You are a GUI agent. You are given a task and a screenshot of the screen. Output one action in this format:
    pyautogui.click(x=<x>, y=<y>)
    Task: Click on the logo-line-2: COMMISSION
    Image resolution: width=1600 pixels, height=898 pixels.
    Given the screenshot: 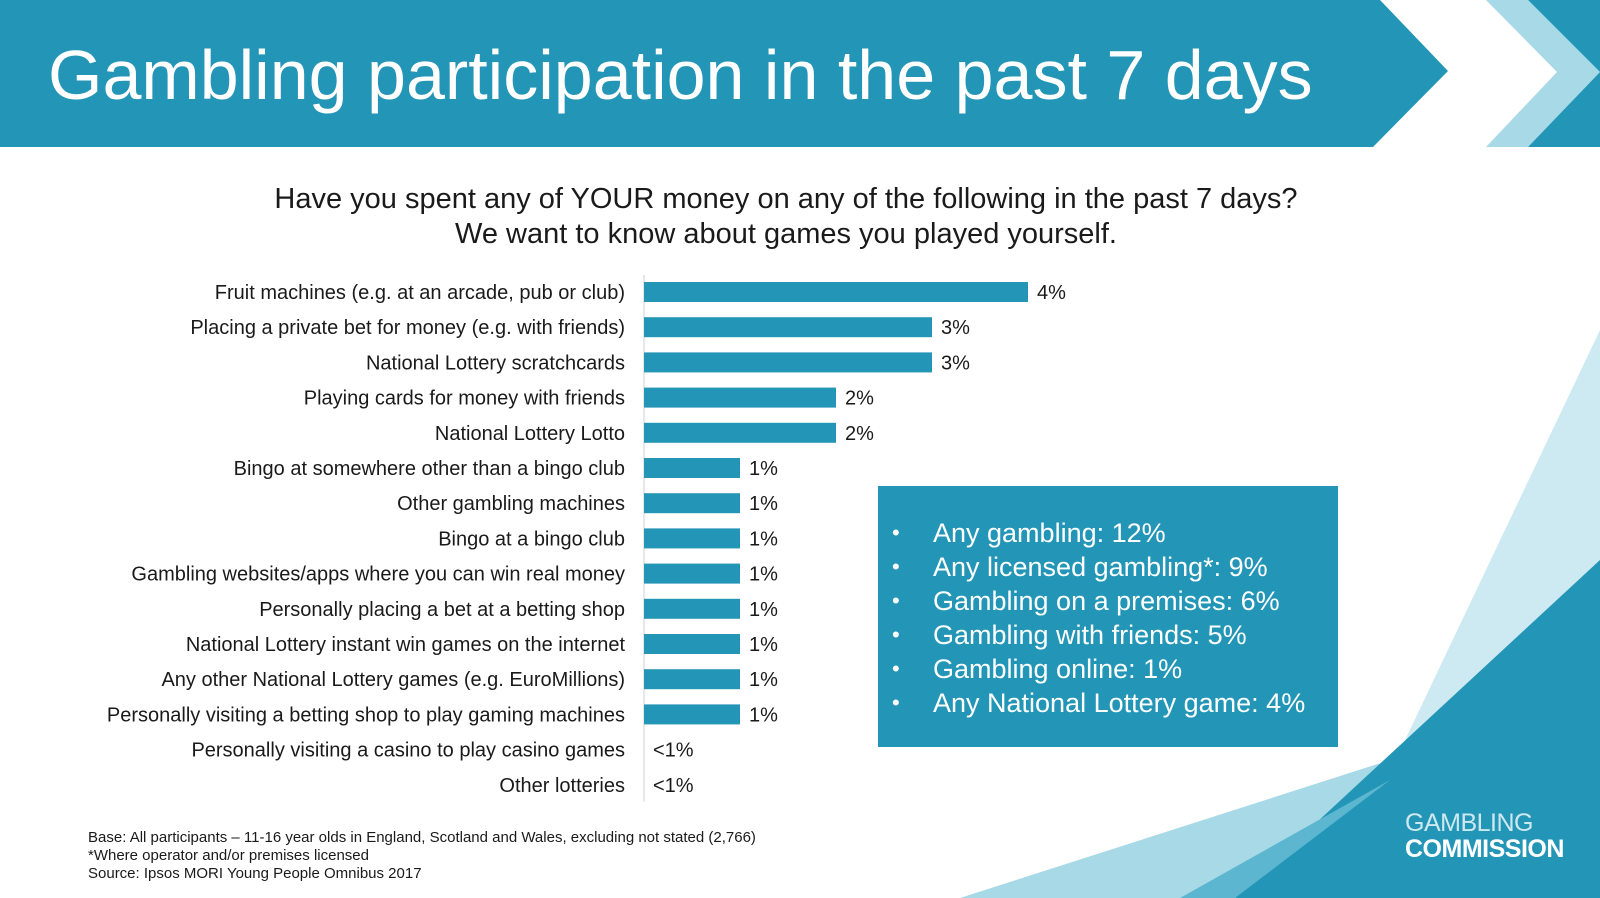 What is the action you would take?
    pyautogui.click(x=1484, y=849)
    